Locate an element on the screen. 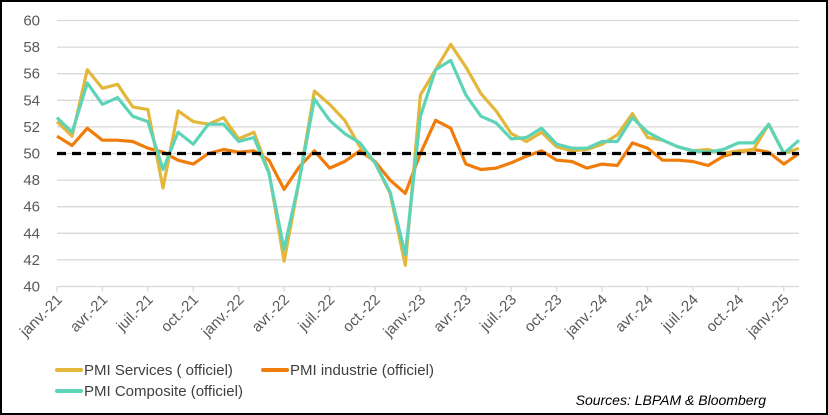 Image resolution: width=828 pixels, height=415 pixels. legend-label: PMI Composite (officiel) is located at coordinates (163, 391).